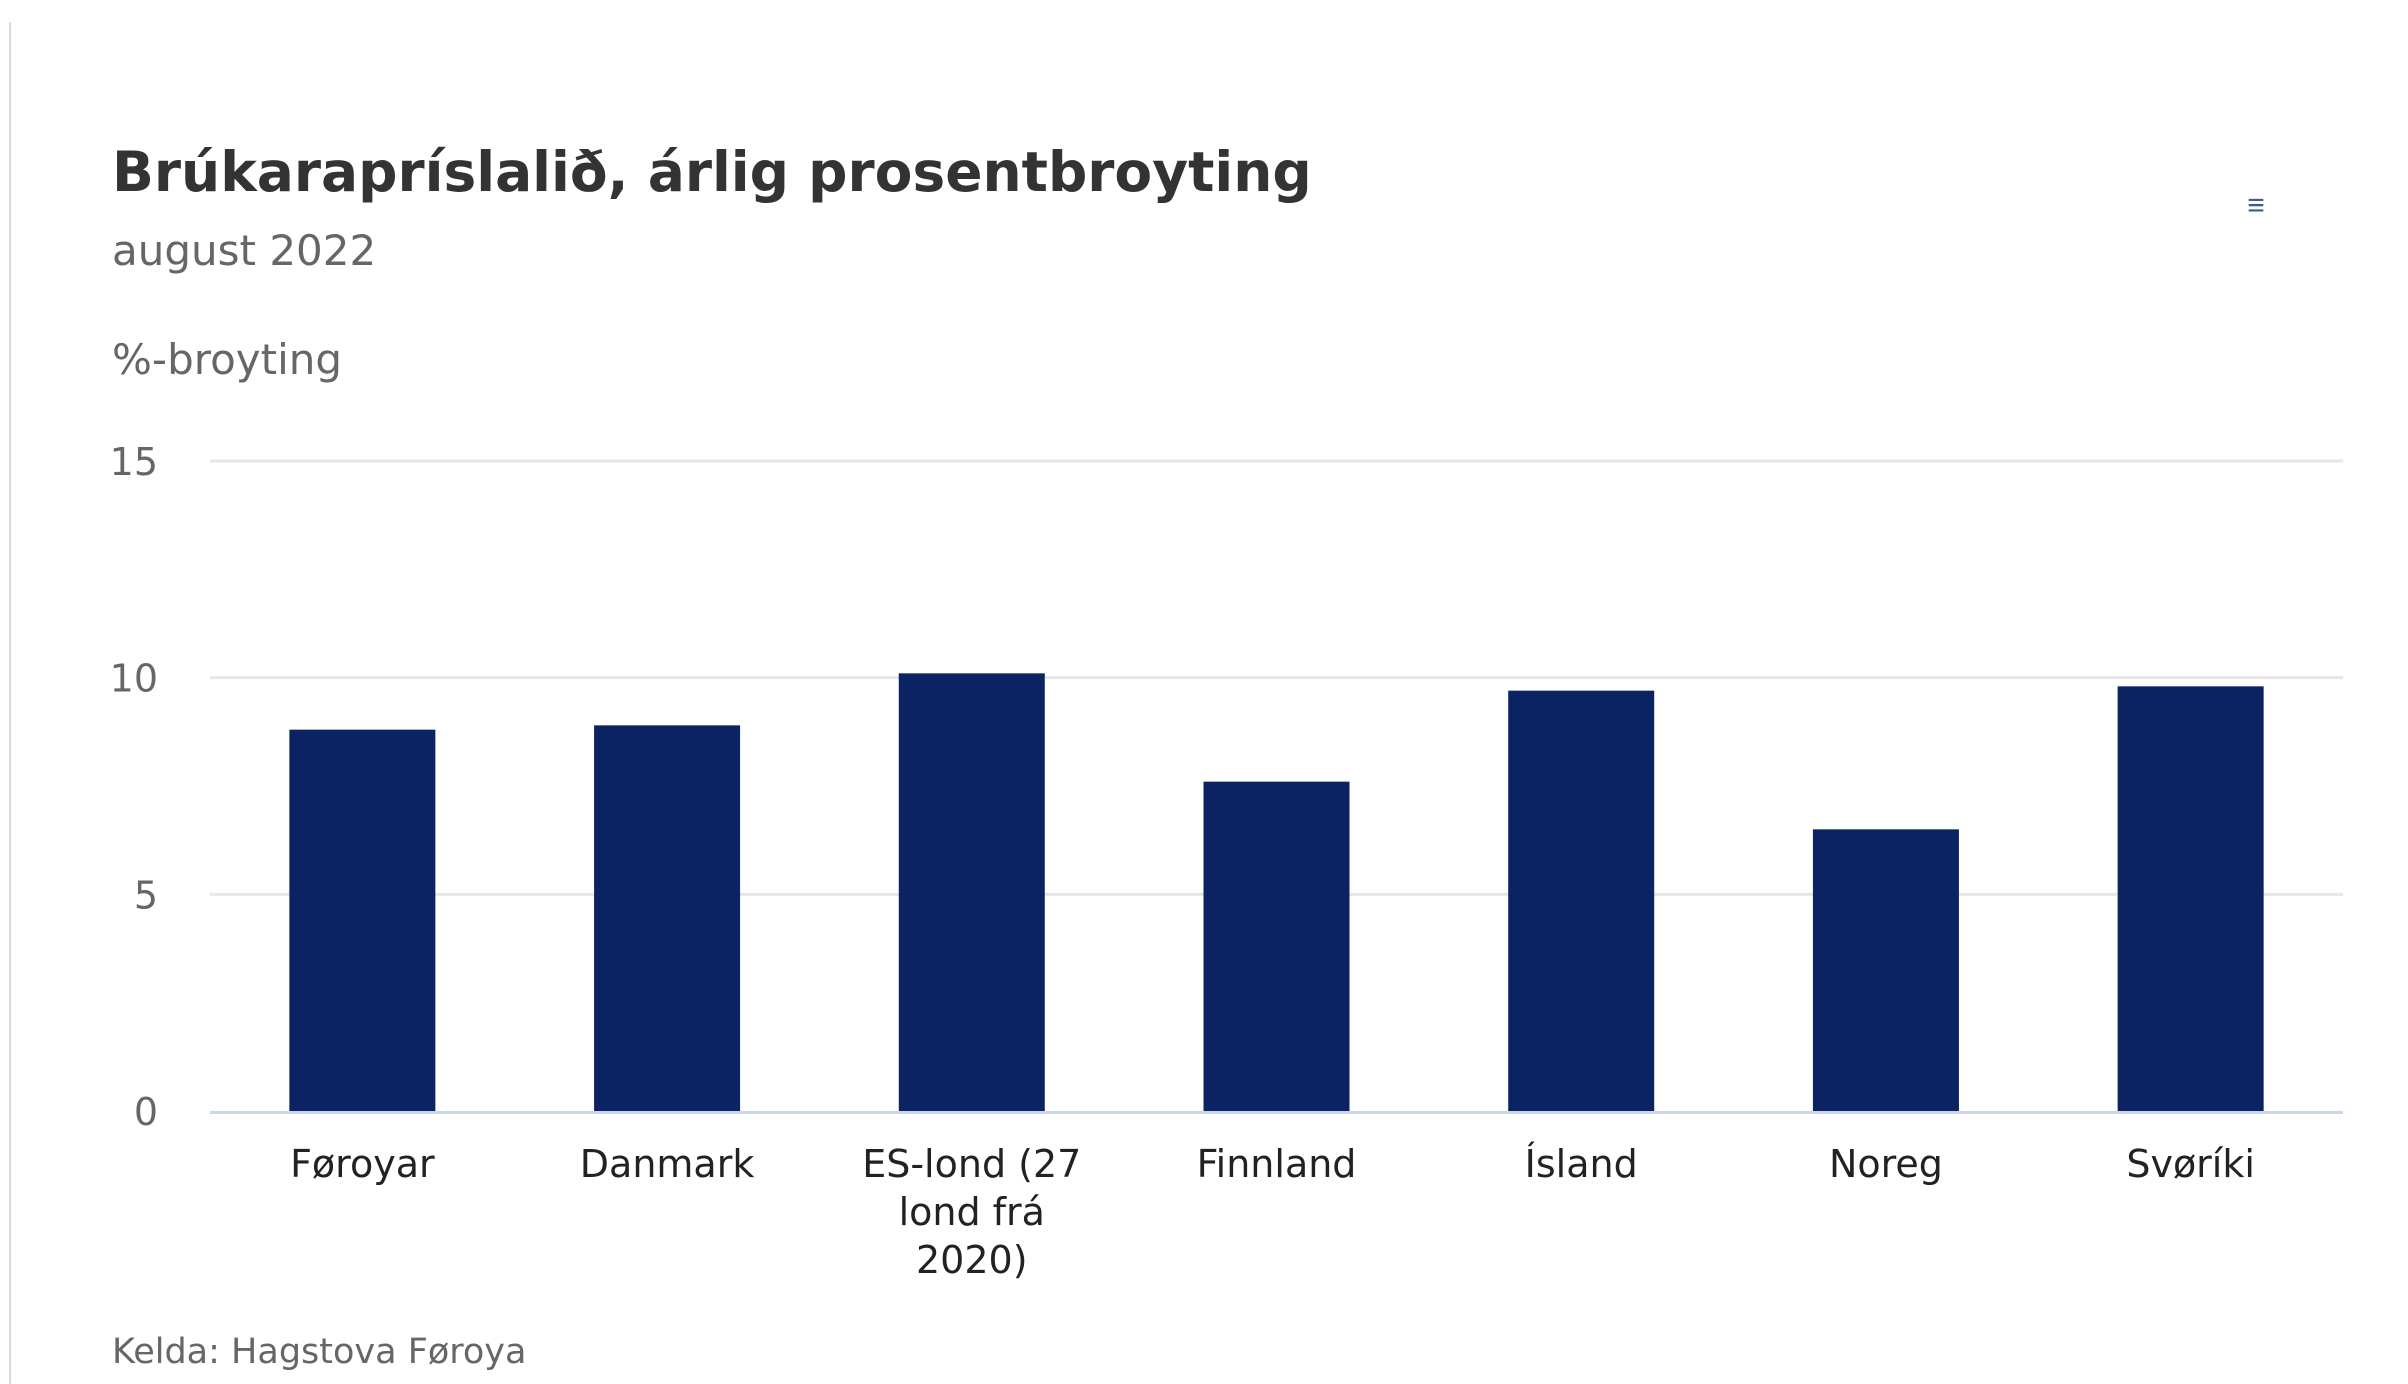 This screenshot has height=1384, width=2408. What do you see at coordinates (971, 1212) in the screenshot?
I see `x-category-label: ES-lond (27 lond frá 2020)` at bounding box center [971, 1212].